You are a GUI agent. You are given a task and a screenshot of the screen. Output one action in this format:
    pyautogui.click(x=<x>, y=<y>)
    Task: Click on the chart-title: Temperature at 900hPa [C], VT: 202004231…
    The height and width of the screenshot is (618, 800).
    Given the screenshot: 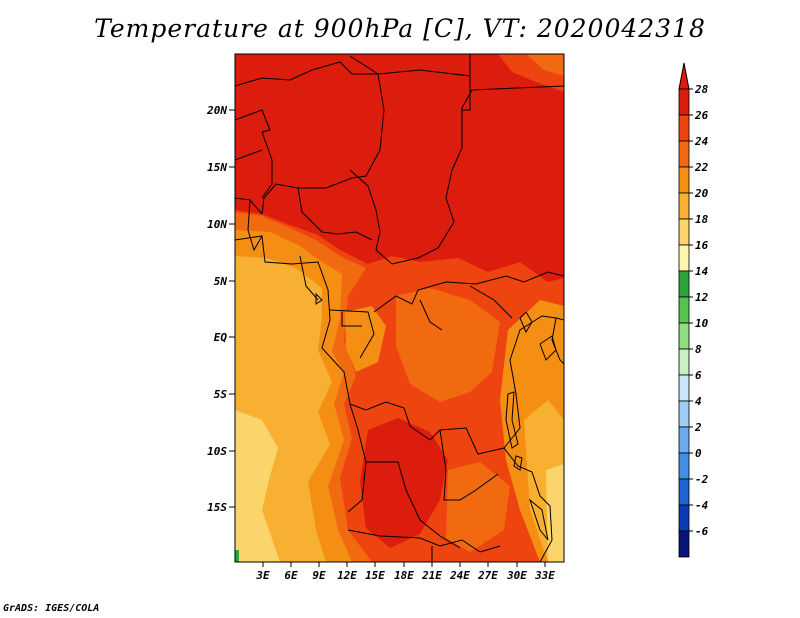 What is the action you would take?
    pyautogui.click(x=400, y=28)
    